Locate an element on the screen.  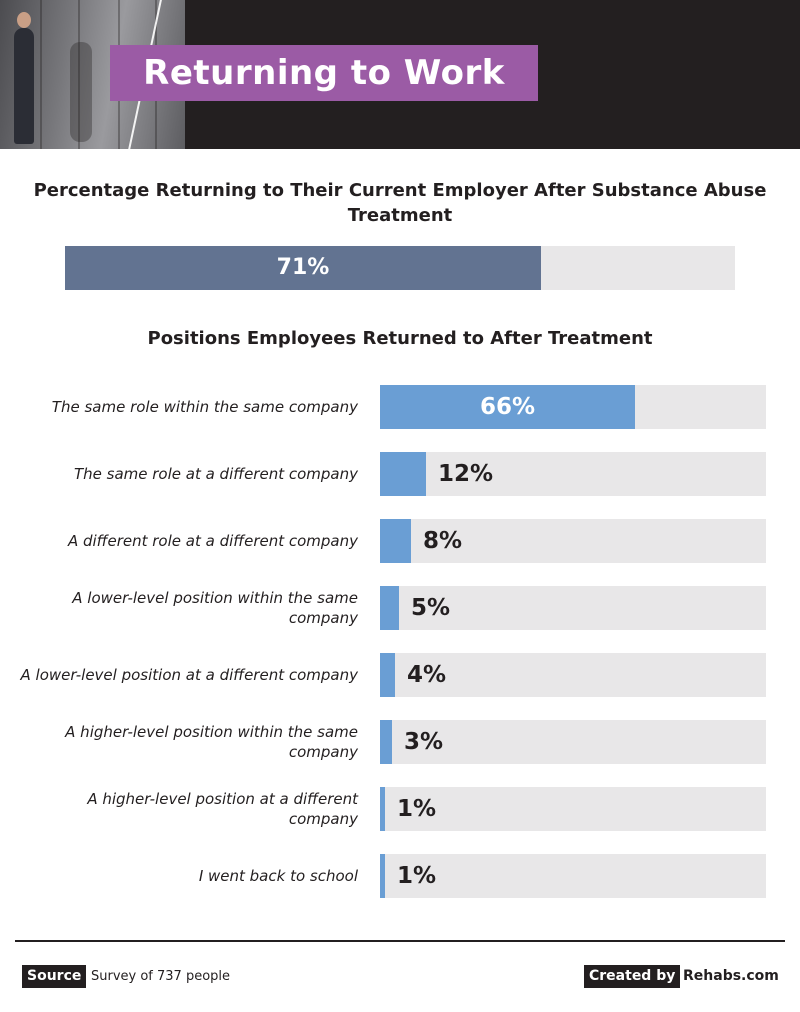
employer-bar-track: 71% is located at coordinates (400, 268).